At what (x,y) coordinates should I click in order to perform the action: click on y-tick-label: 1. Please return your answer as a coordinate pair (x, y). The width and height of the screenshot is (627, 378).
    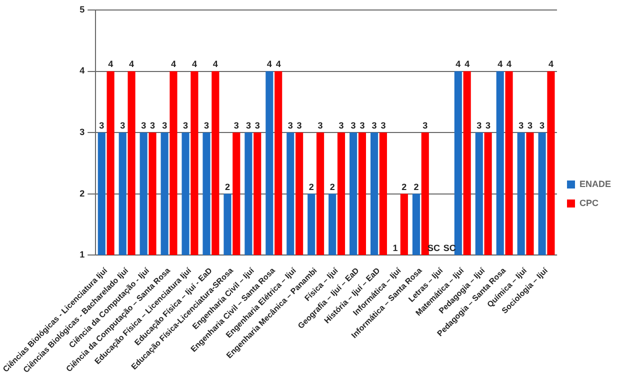
    Looking at the image, I should click on (82, 255).